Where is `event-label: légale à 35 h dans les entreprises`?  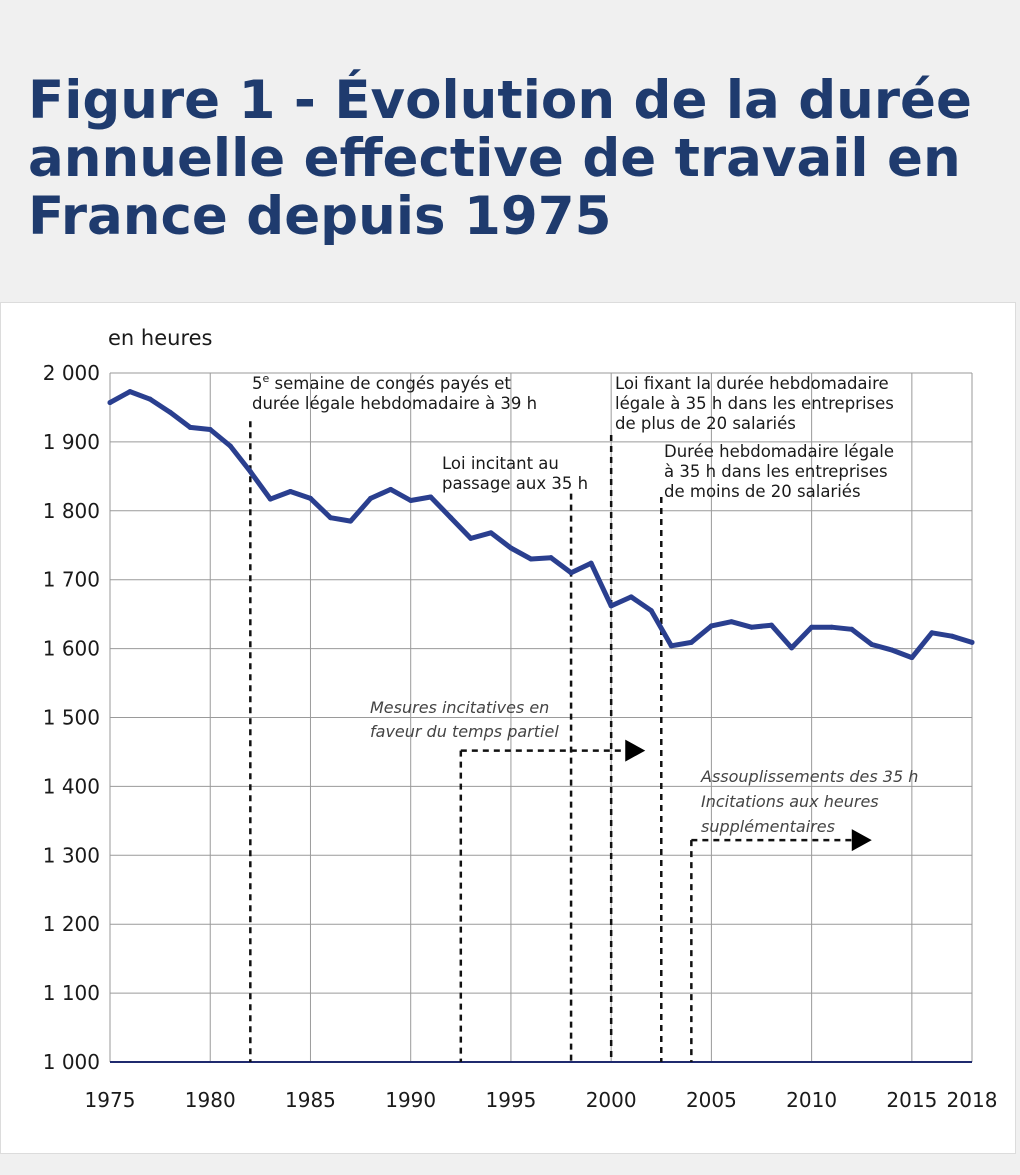 event-label: légale à 35 h dans les entreprises is located at coordinates (754, 403).